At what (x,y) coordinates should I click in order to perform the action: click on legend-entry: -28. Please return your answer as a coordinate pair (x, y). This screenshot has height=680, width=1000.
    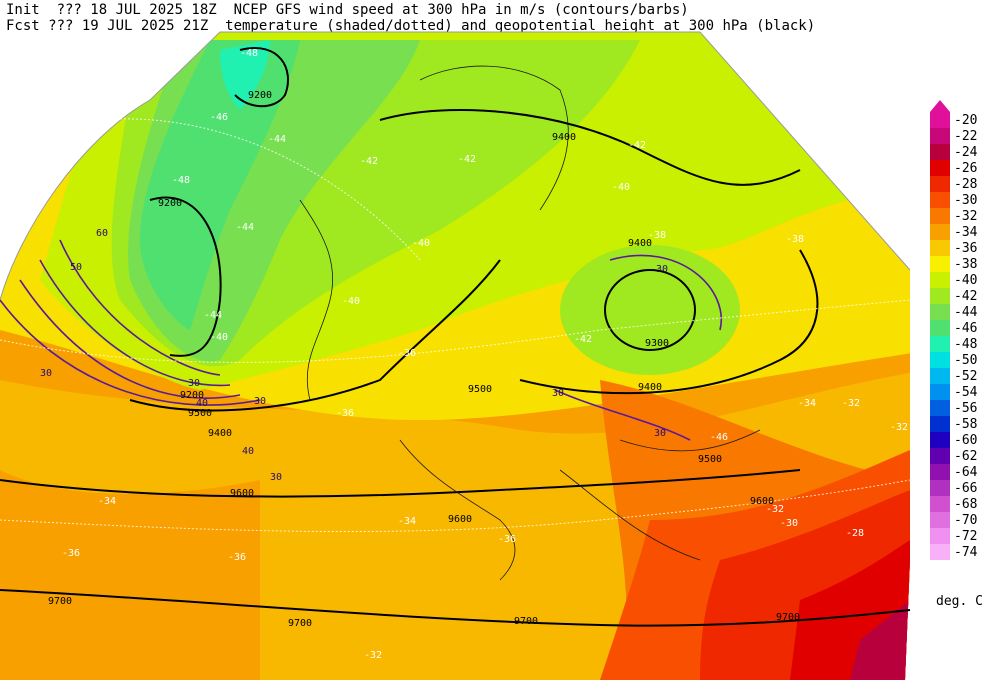
    Looking at the image, I should click on (964, 184).